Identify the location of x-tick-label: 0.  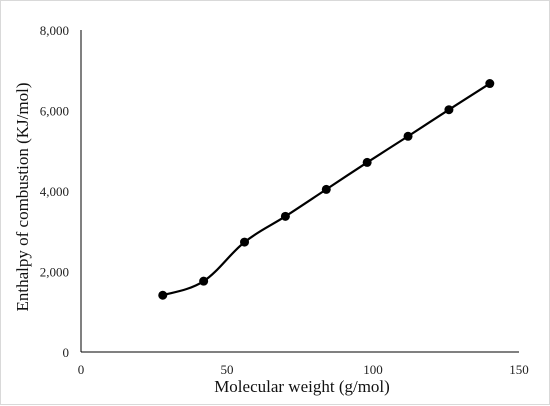
(81, 369).